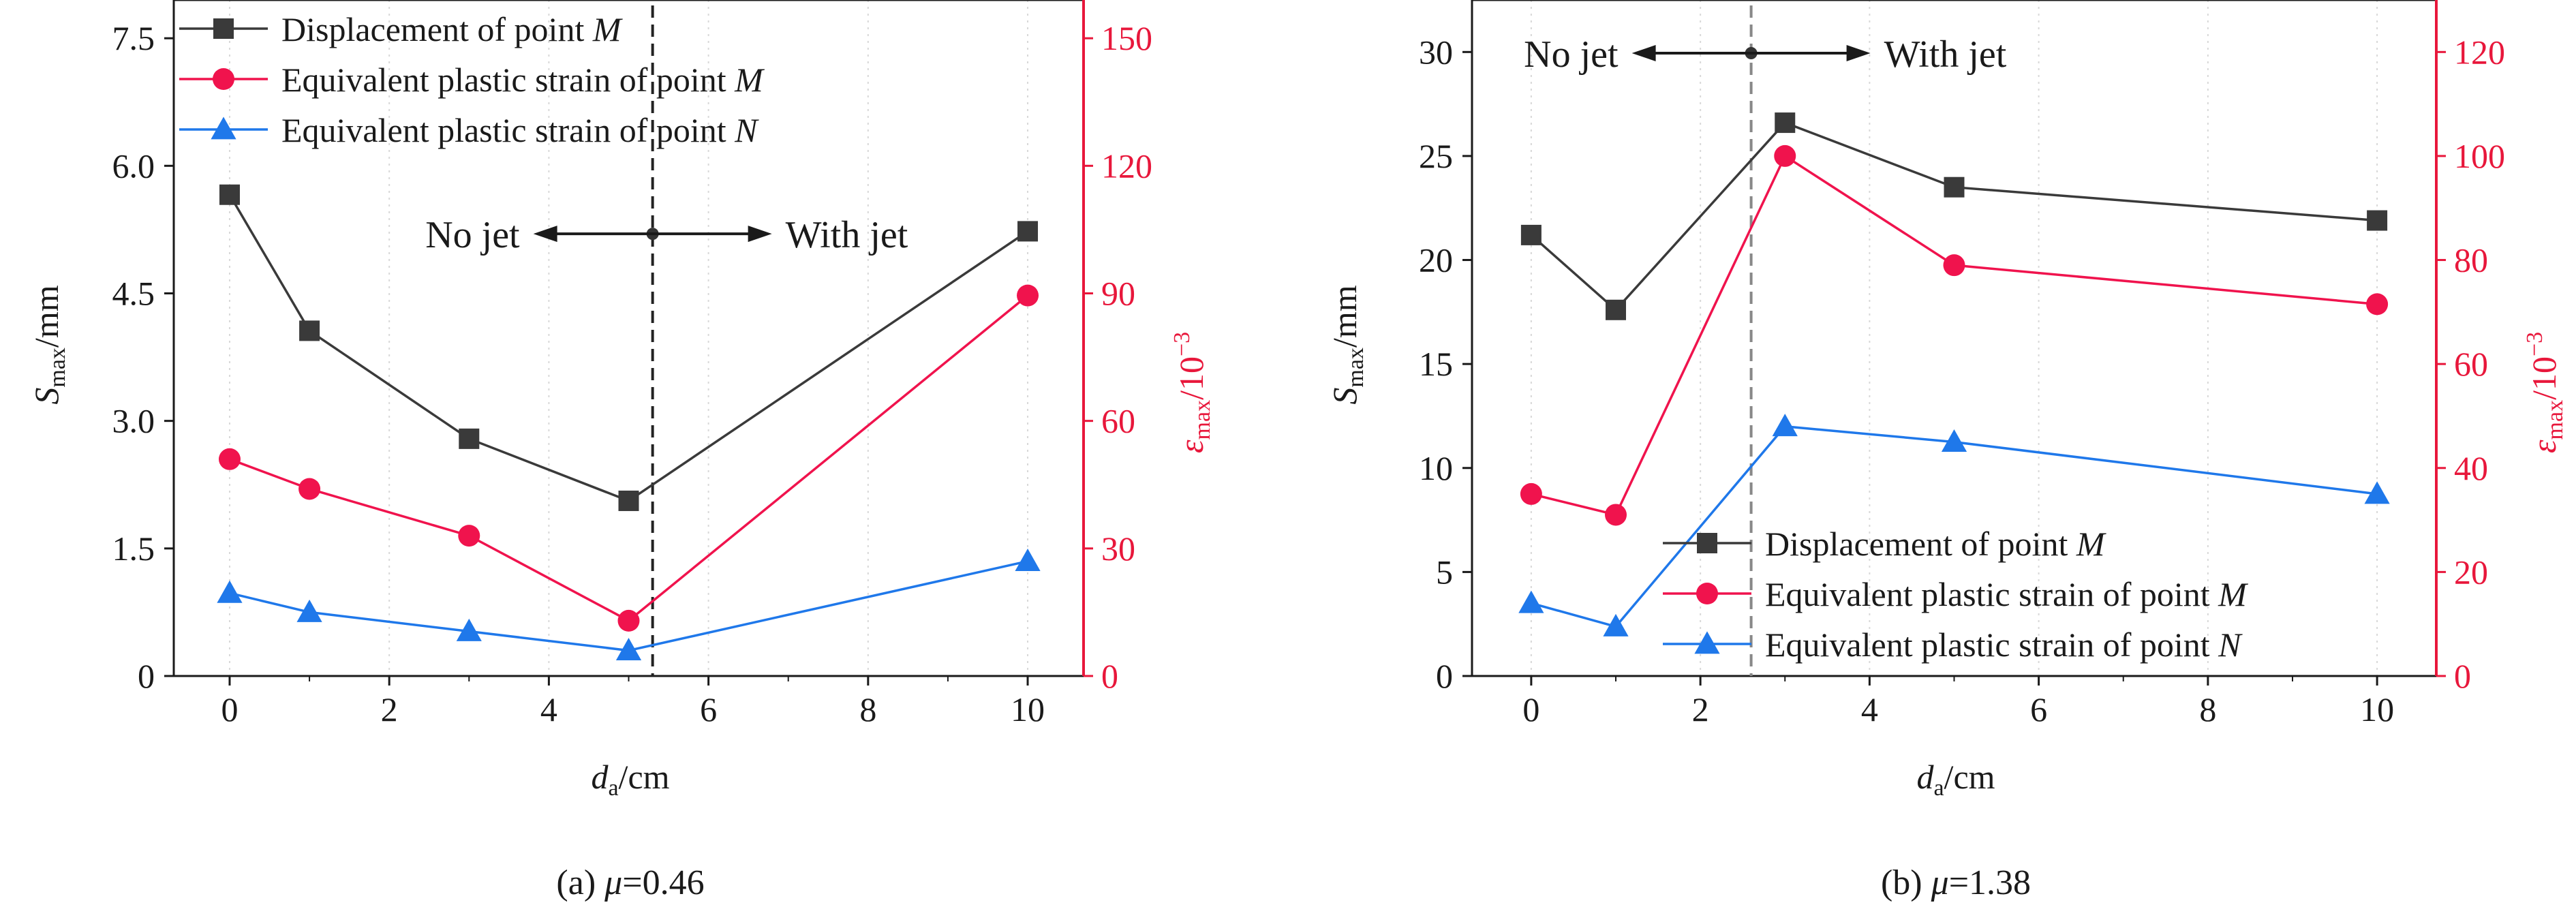  What do you see at coordinates (630, 882) in the screenshot?
I see `panel-caption: (a) μ=0.46` at bounding box center [630, 882].